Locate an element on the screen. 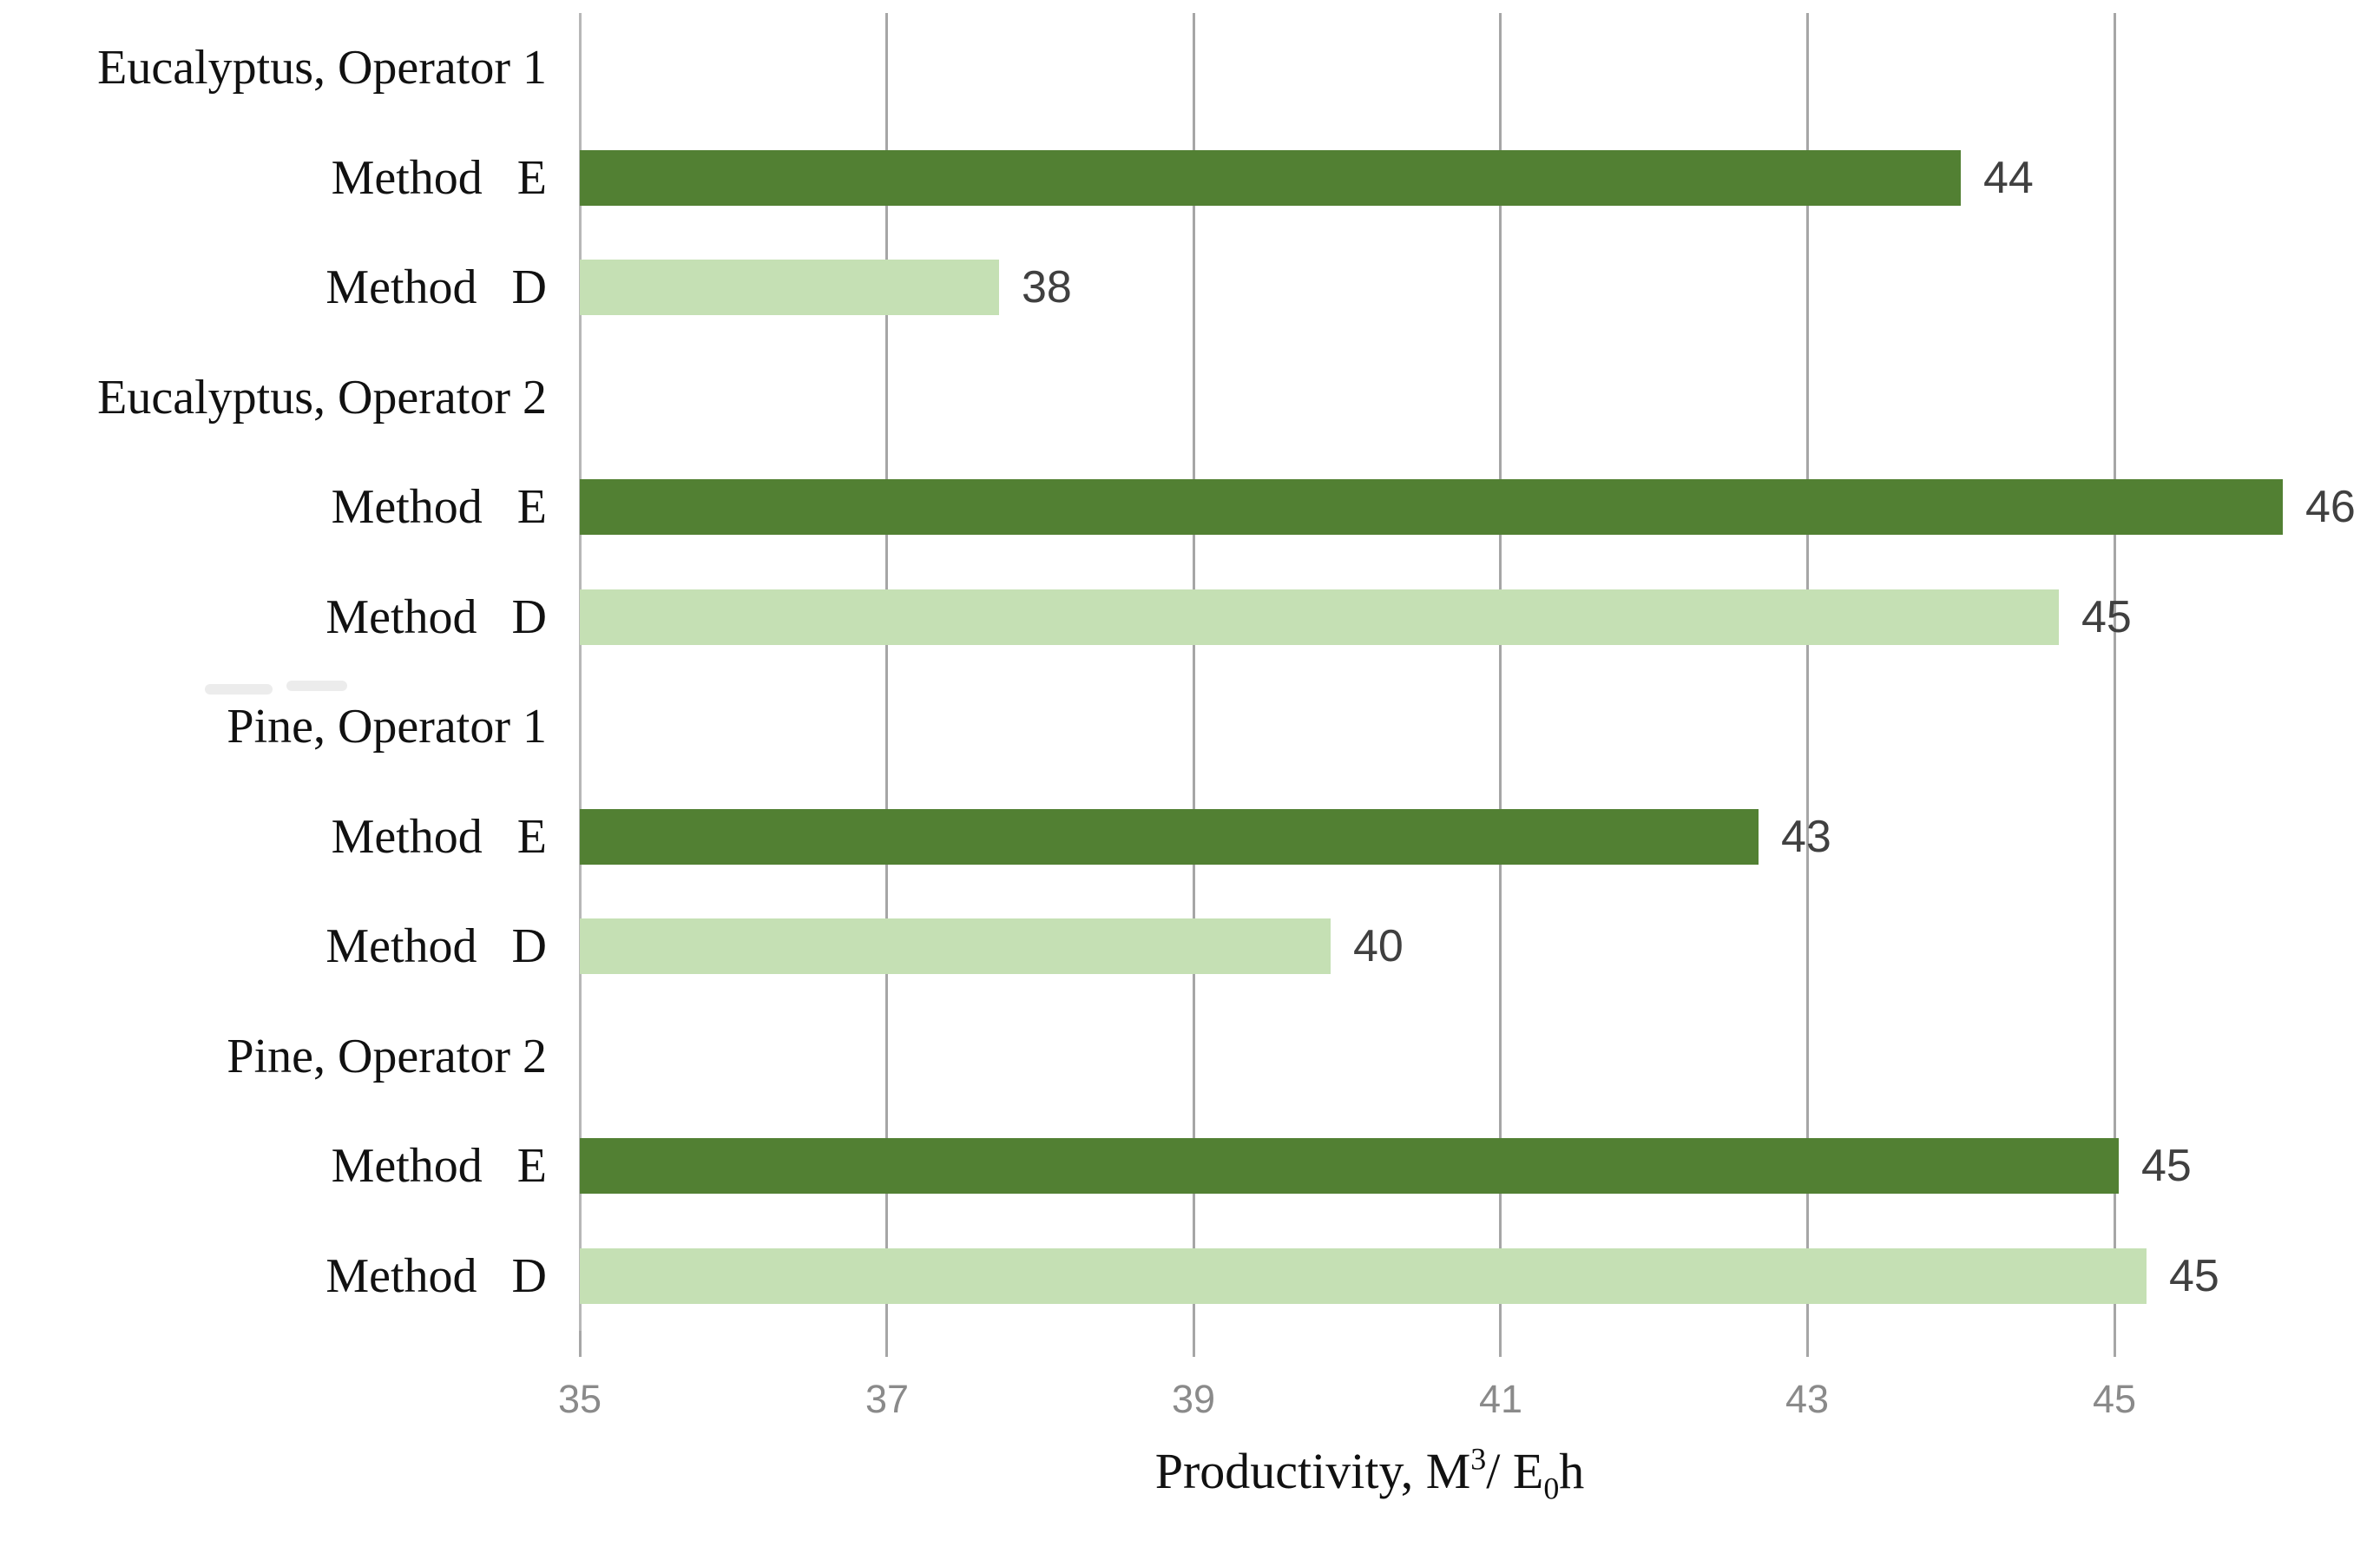 This screenshot has width=2380, height=1547. bar-value-label: 44 is located at coordinates (2008, 178).